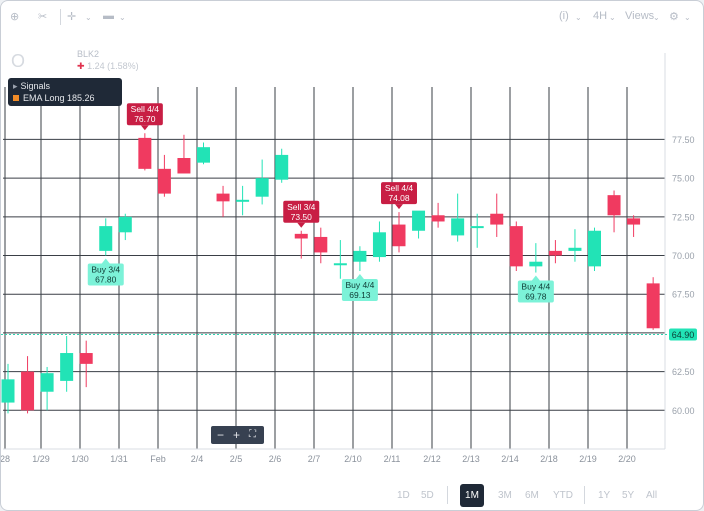 The image size is (704, 511). What do you see at coordinates (588, 459) in the screenshot?
I see `x-tick-label: 2/19` at bounding box center [588, 459].